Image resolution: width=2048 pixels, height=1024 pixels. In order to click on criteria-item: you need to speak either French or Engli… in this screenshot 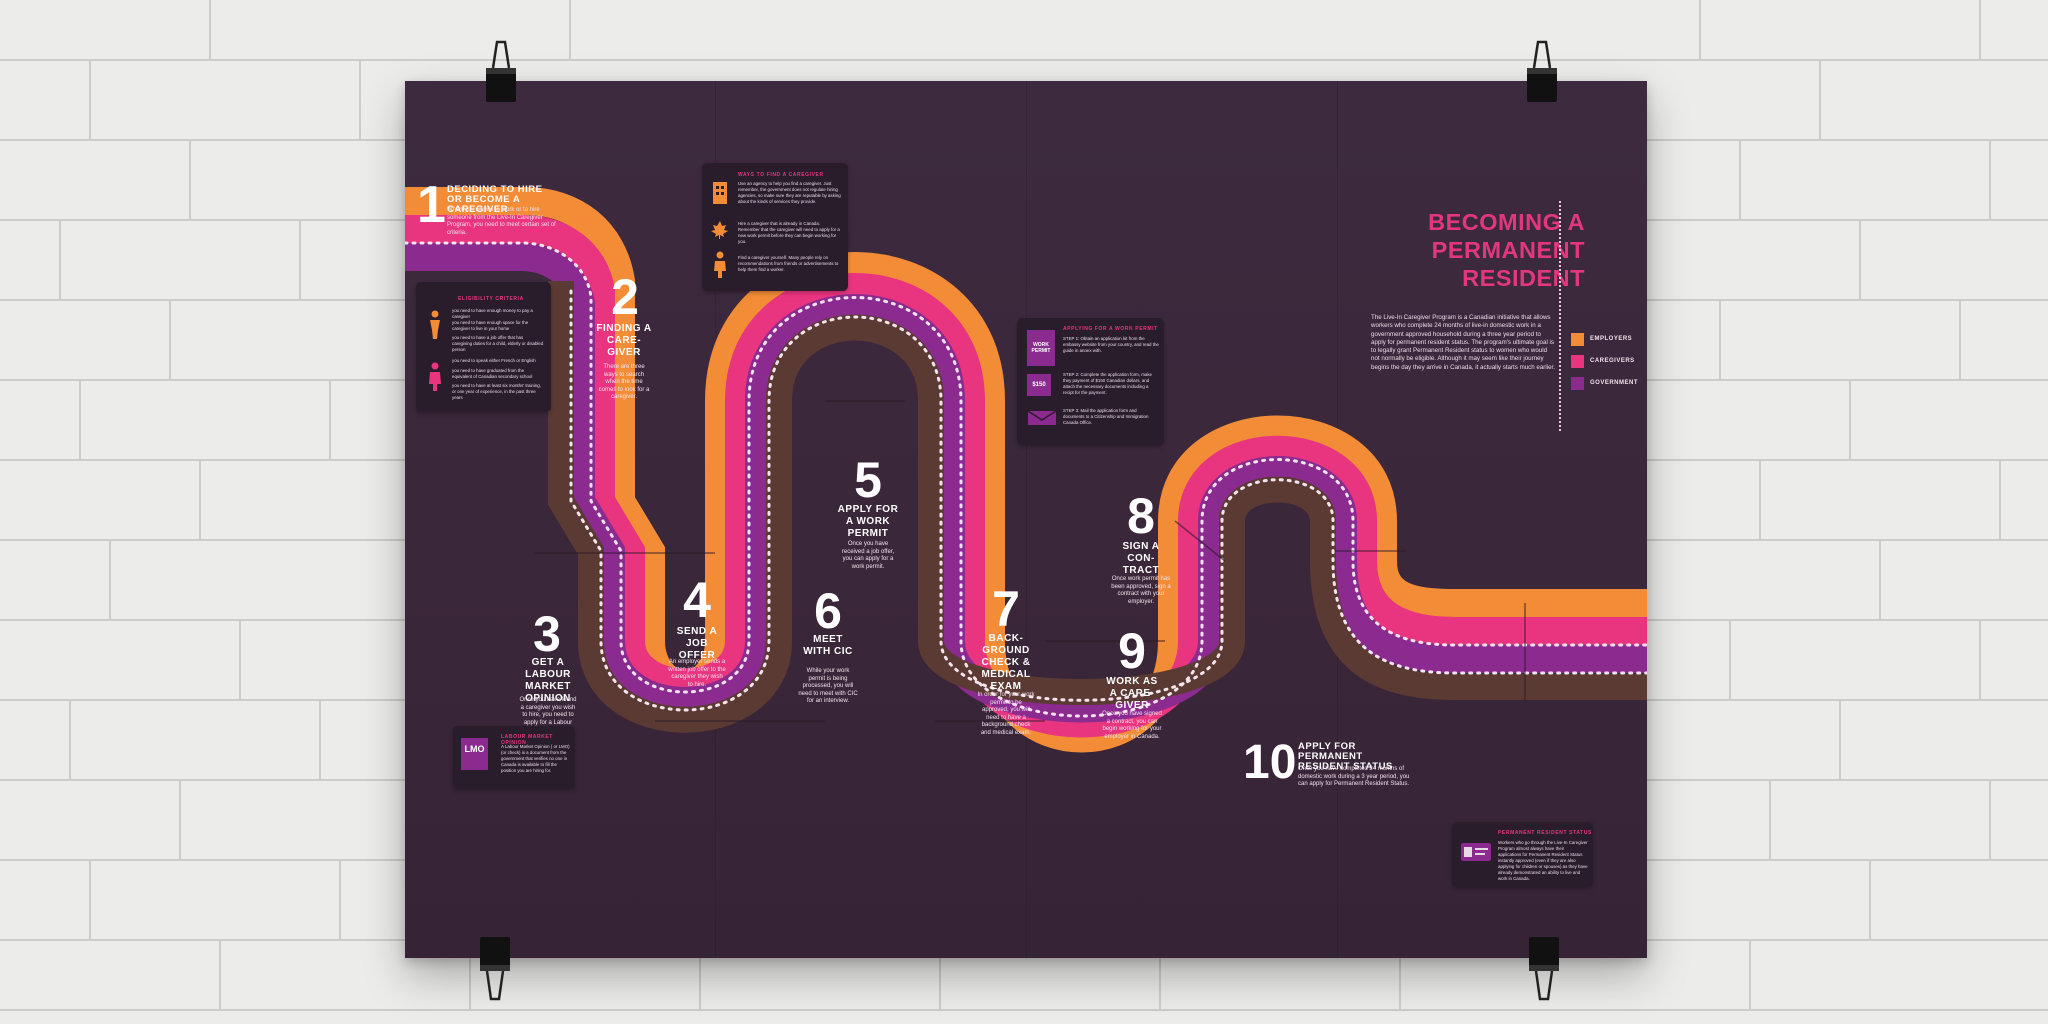, I will do `click(494, 360)`.